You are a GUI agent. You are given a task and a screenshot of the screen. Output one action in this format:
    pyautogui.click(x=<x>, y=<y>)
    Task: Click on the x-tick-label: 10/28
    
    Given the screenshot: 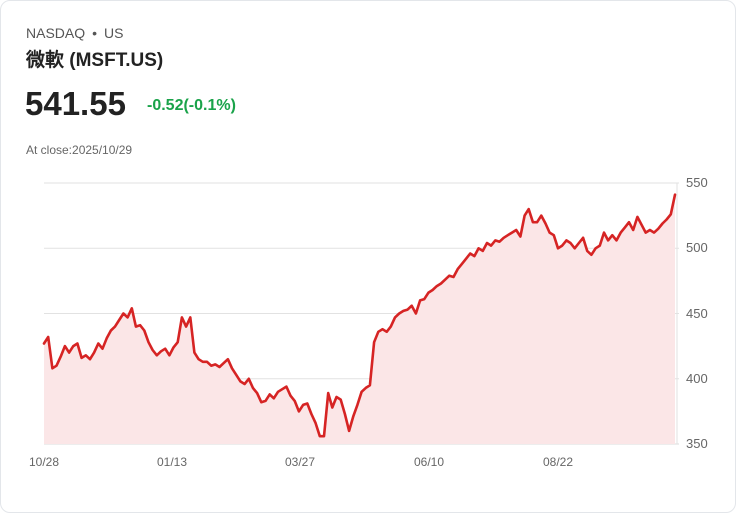 What is the action you would take?
    pyautogui.click(x=44, y=462)
    